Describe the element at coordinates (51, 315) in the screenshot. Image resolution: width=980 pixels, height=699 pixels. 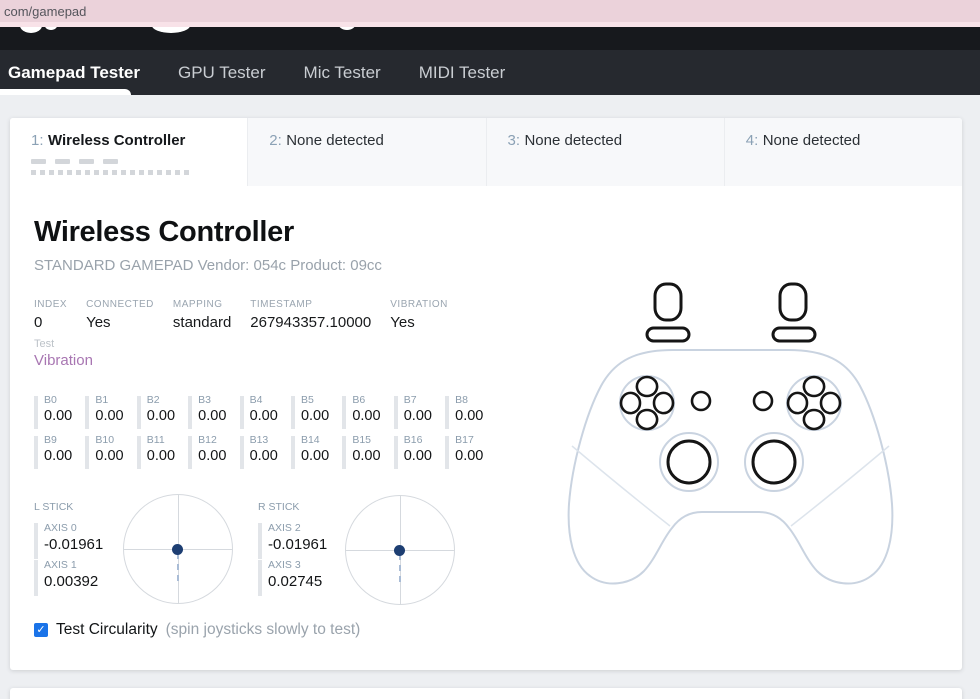
I see `info-index: INDEX 0` at that location.